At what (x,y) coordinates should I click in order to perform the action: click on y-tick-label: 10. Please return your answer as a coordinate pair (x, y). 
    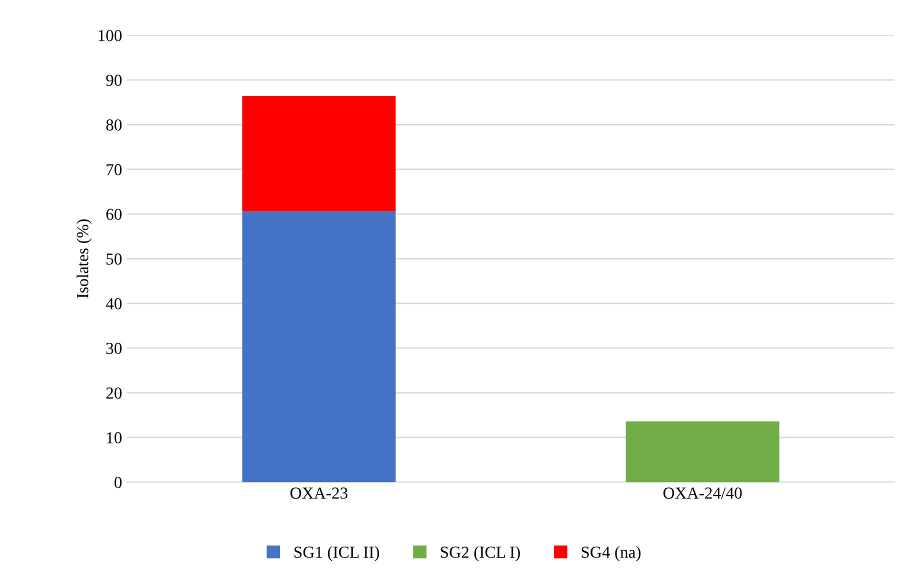
    Looking at the image, I should click on (114, 438).